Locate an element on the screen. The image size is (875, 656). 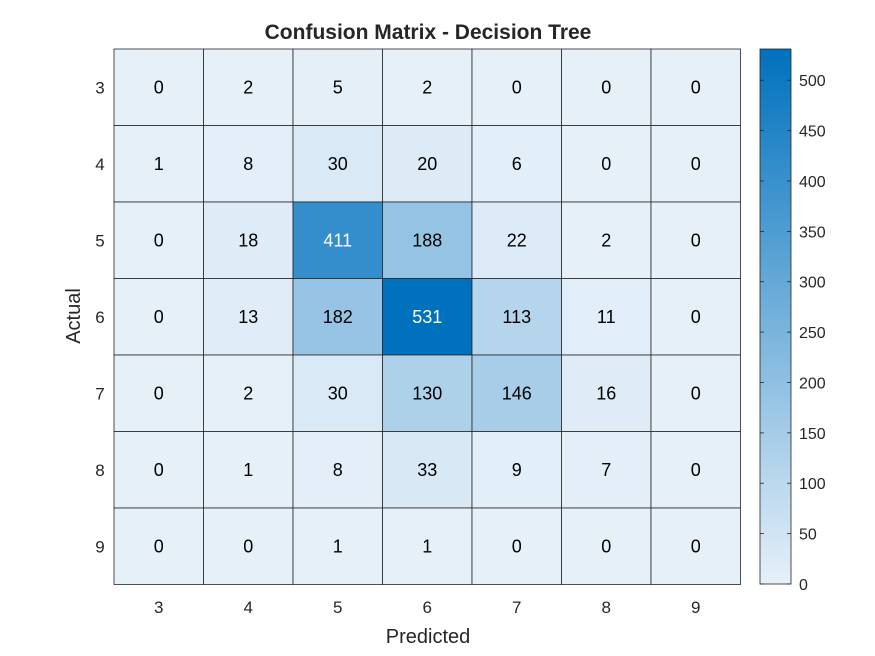
colorbar-tick-label: 200 is located at coordinates (812, 383).